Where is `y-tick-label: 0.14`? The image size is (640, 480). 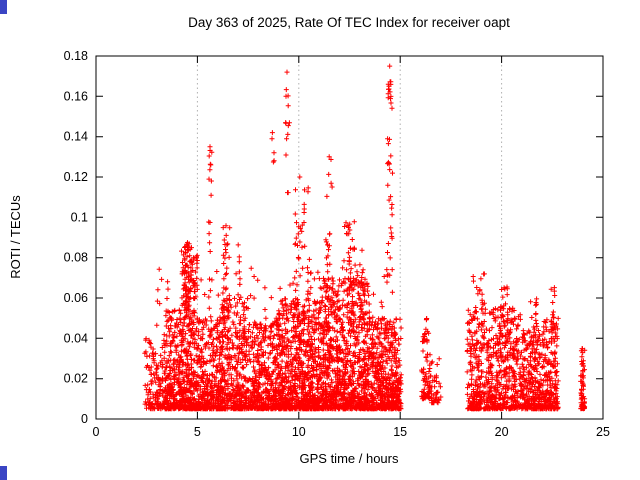
y-tick-label: 0.14 is located at coordinates (76, 137).